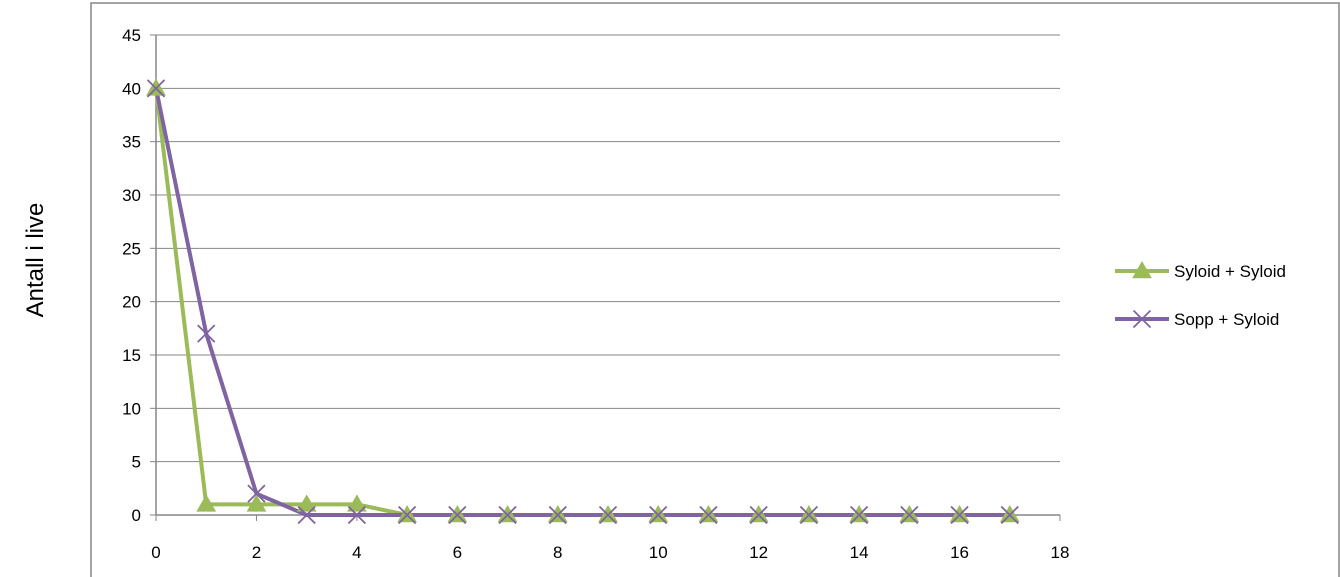  I want to click on legend-item-1: Syloid + Syloid, so click(1200, 270).